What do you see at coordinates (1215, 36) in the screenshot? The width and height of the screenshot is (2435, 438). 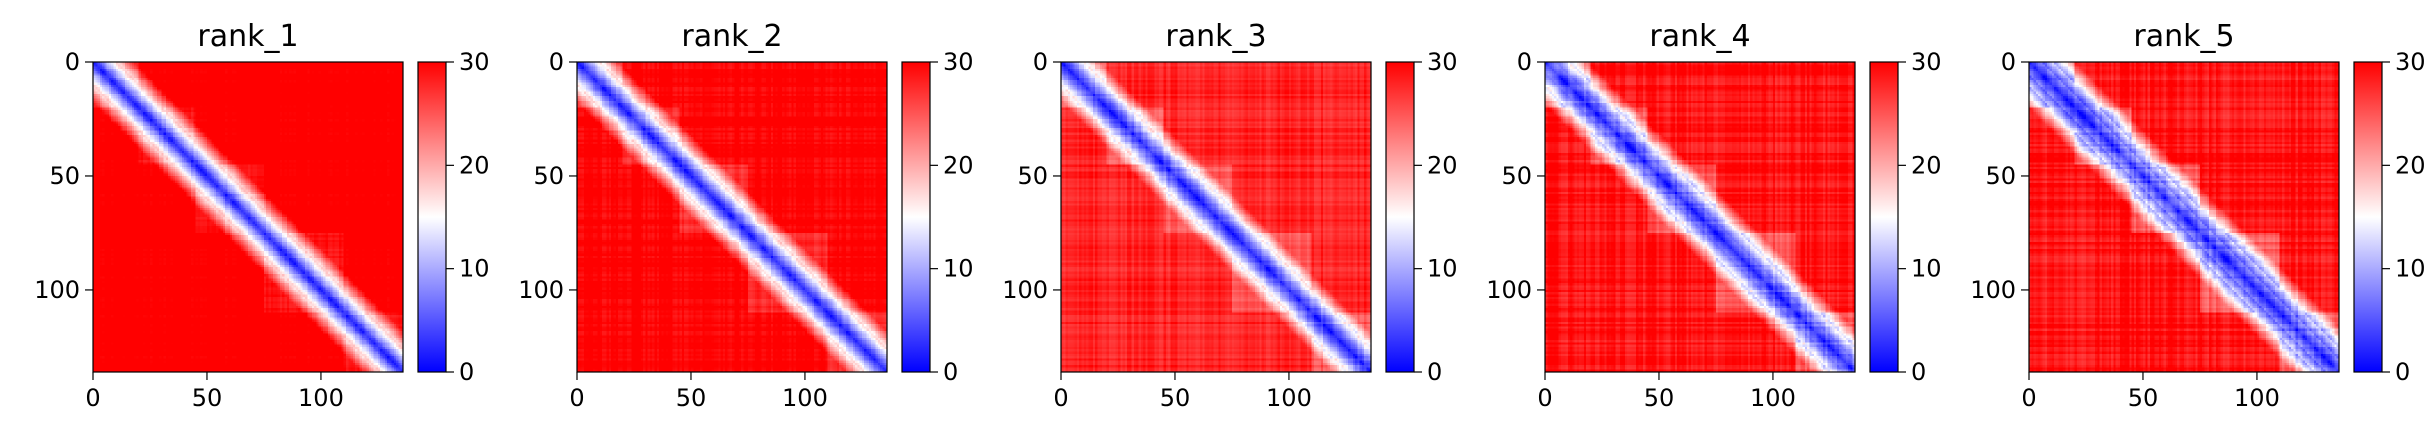 I see `panel-title: rank_3` at bounding box center [1215, 36].